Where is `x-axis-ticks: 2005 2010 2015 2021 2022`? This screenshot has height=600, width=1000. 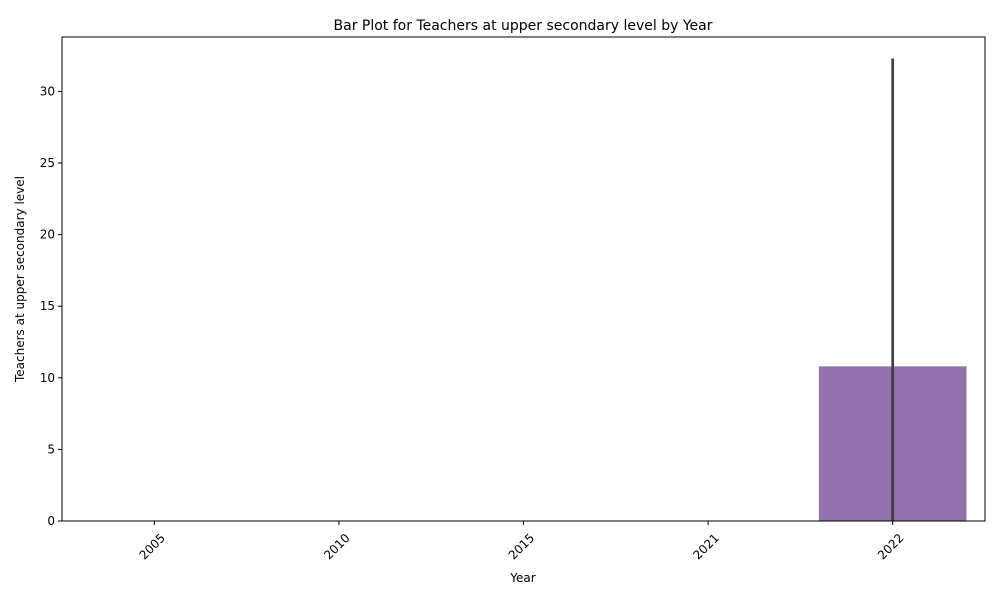 x-axis-ticks: 2005 2010 2015 2021 2022 is located at coordinates (521, 541).